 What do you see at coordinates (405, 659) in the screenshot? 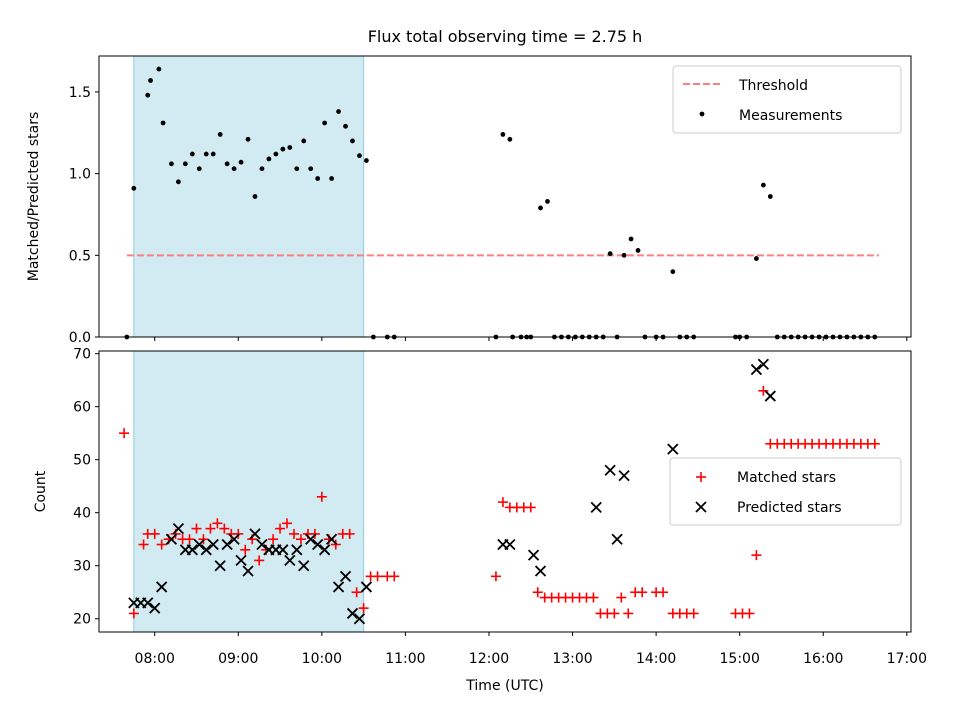
I see `x-tick-label: 11:00` at bounding box center [405, 659].